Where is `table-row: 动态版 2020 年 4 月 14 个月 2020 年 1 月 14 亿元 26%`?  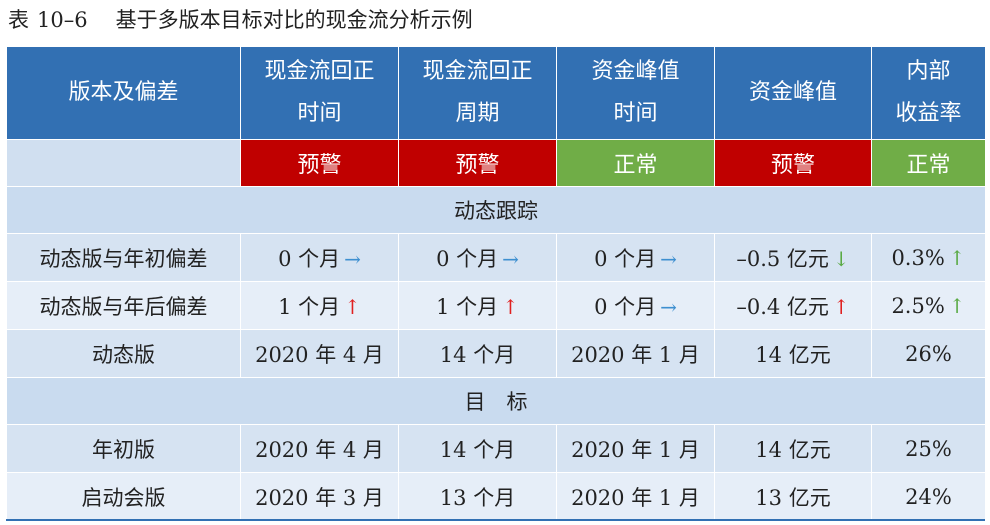
table-row: 动态版 2020 年 4 月 14 个月 2020 年 1 月 14 亿元 26% is located at coordinates (496, 353).